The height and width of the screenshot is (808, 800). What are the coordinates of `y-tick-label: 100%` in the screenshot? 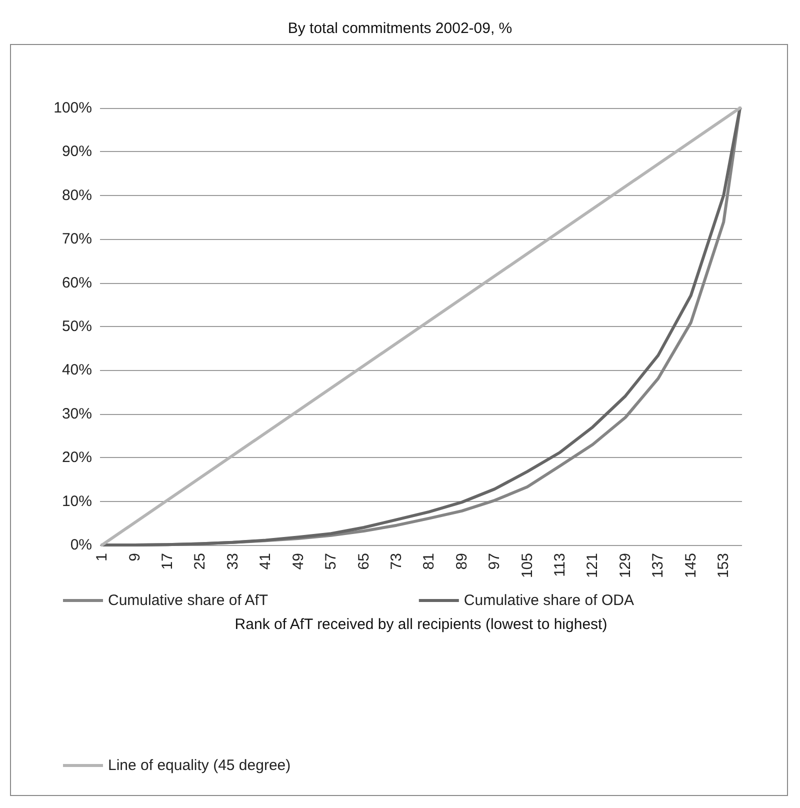 It's located at (73, 108).